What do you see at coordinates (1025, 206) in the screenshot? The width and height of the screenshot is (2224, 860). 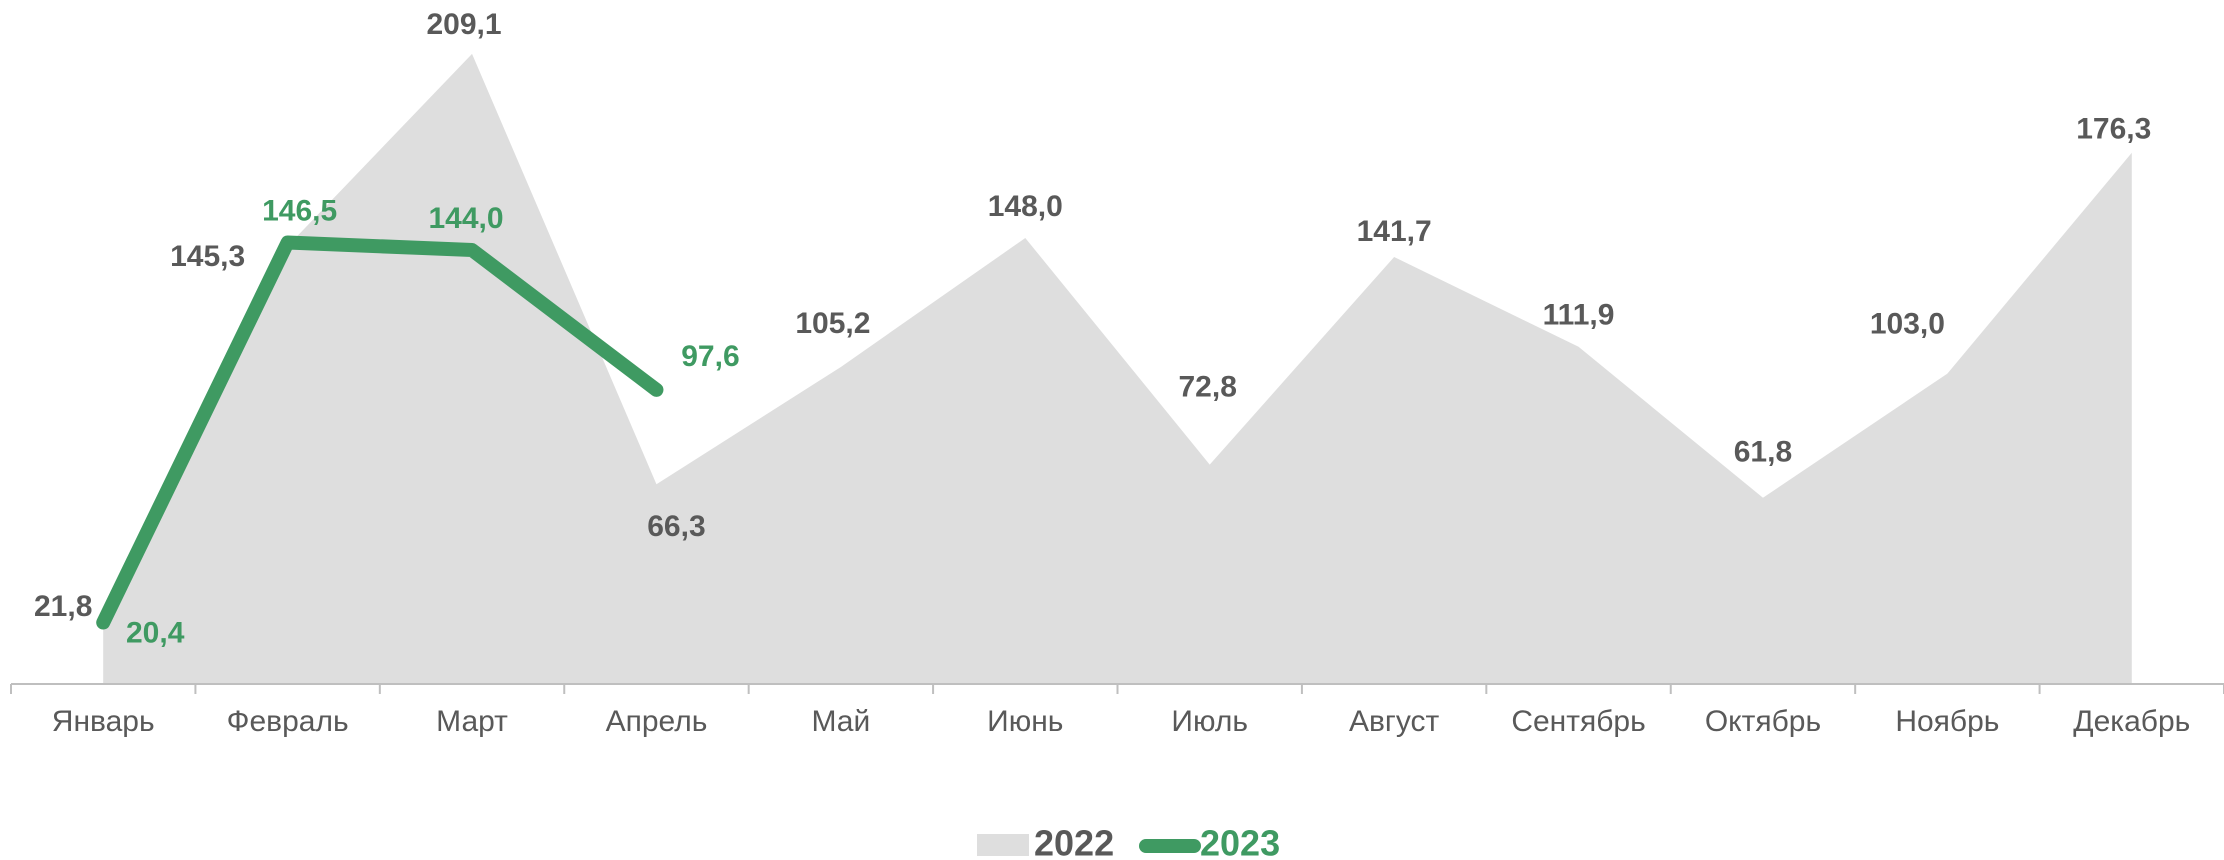 I see `value-label: 148,0` at bounding box center [1025, 206].